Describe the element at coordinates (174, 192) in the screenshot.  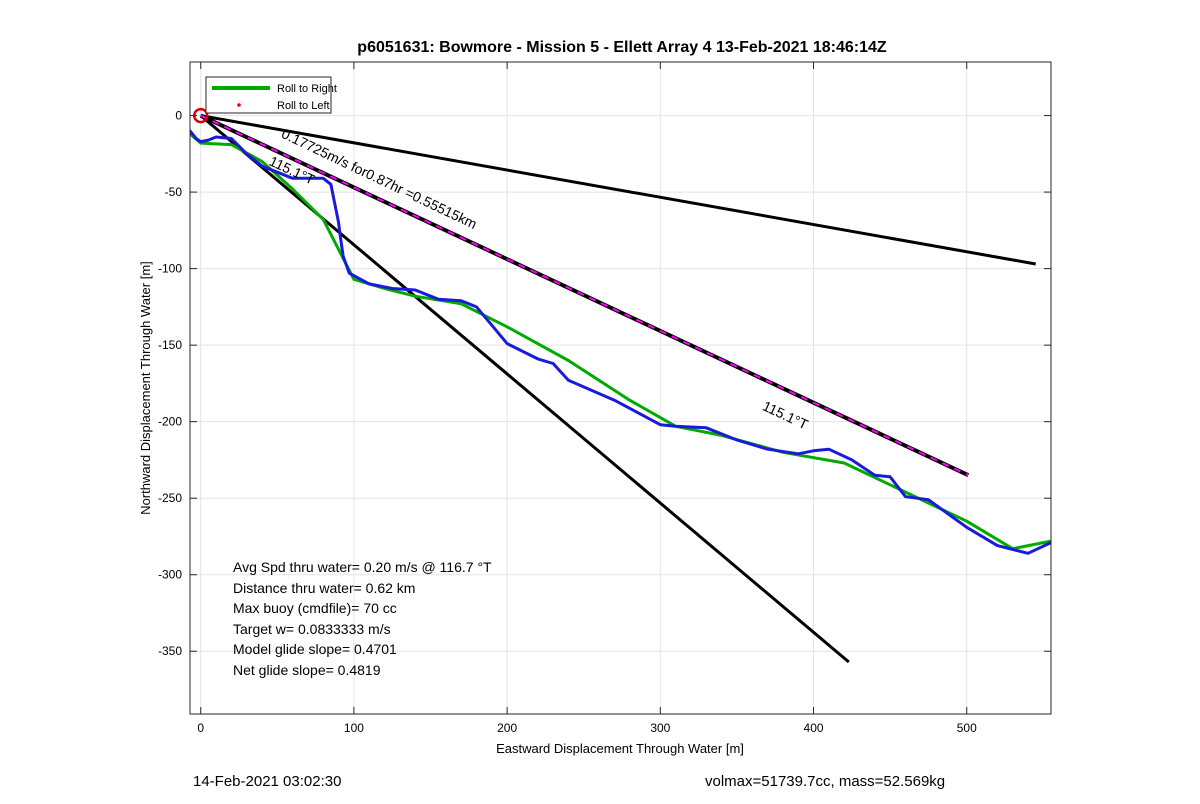
I see `y-tick-label: -50` at that location.